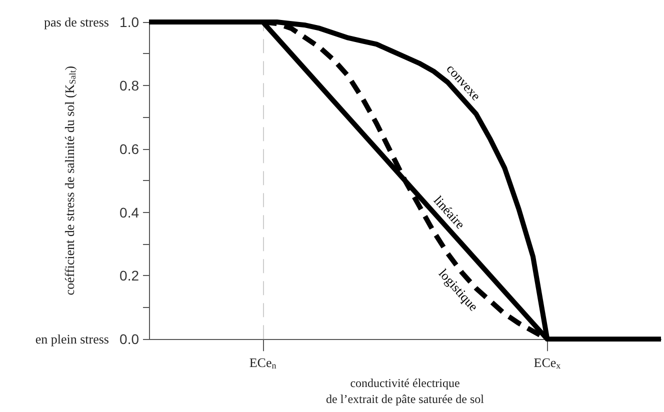 This screenshot has width=664, height=412. I want to click on y-axis-title: coéfficient de stress de salinité du sol (KSalt), so click(70, 181).